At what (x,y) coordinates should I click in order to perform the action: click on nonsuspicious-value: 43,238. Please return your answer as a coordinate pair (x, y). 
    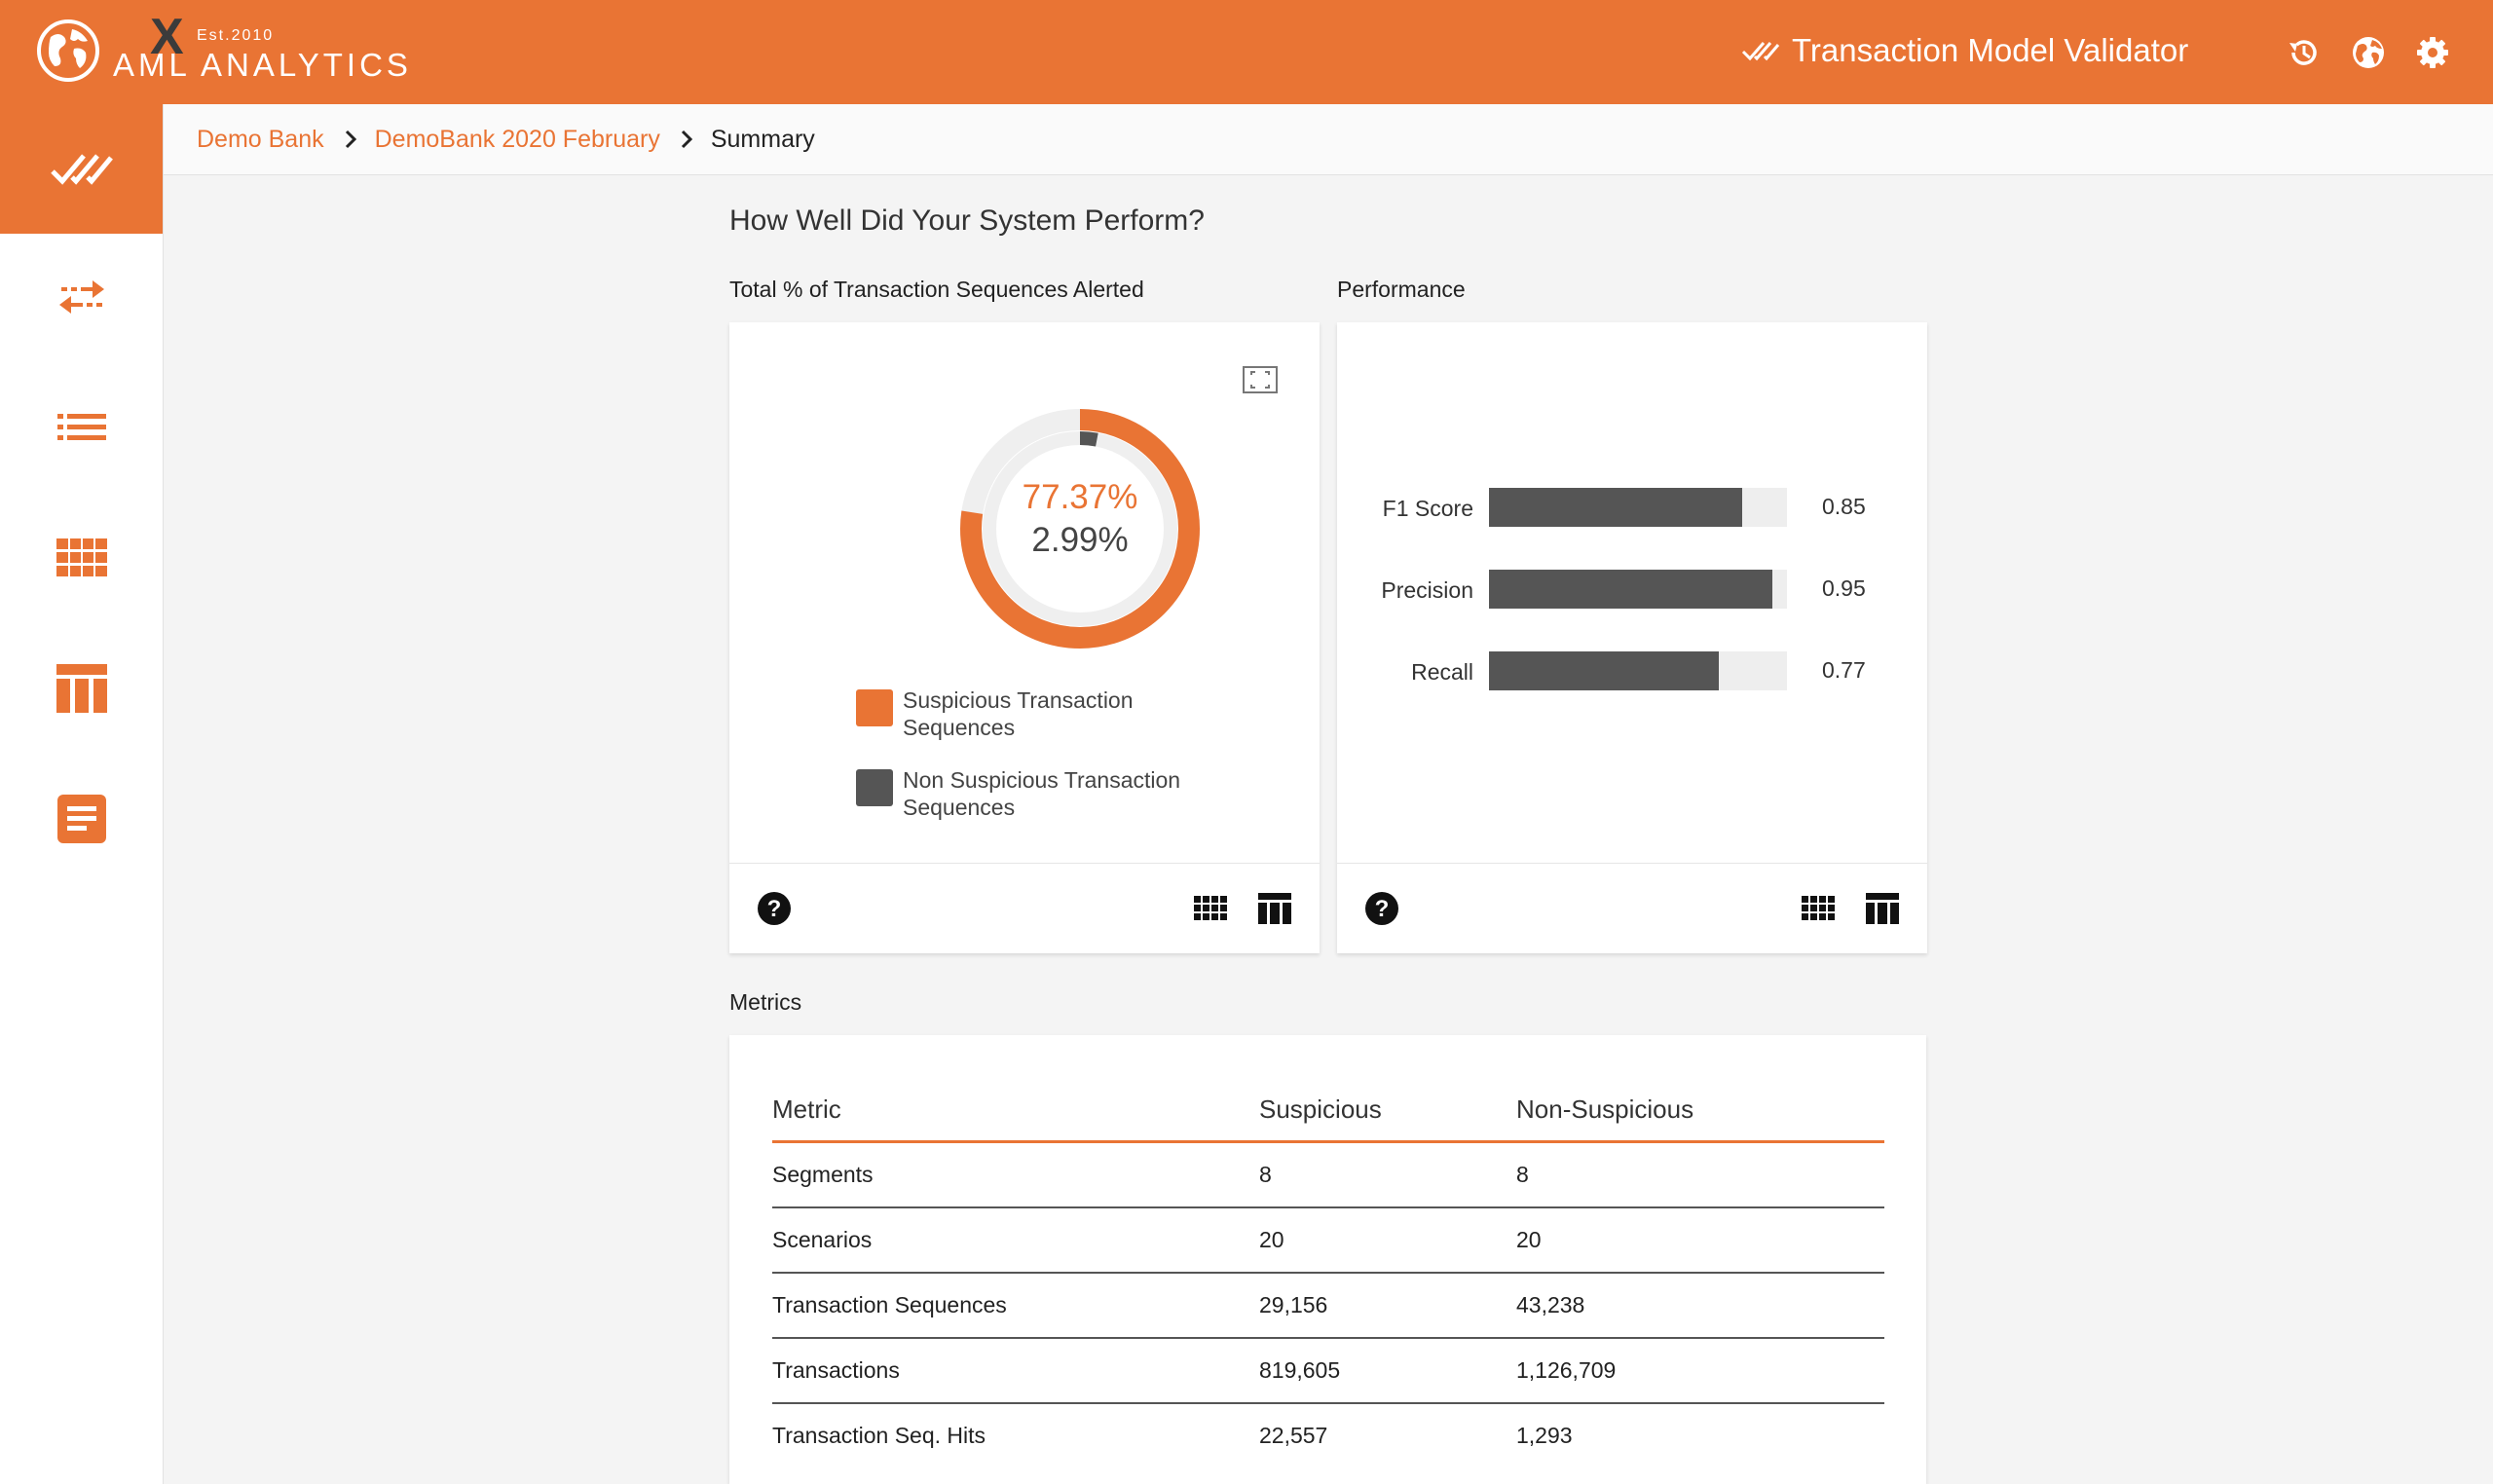
    Looking at the image, I should click on (1700, 1306).